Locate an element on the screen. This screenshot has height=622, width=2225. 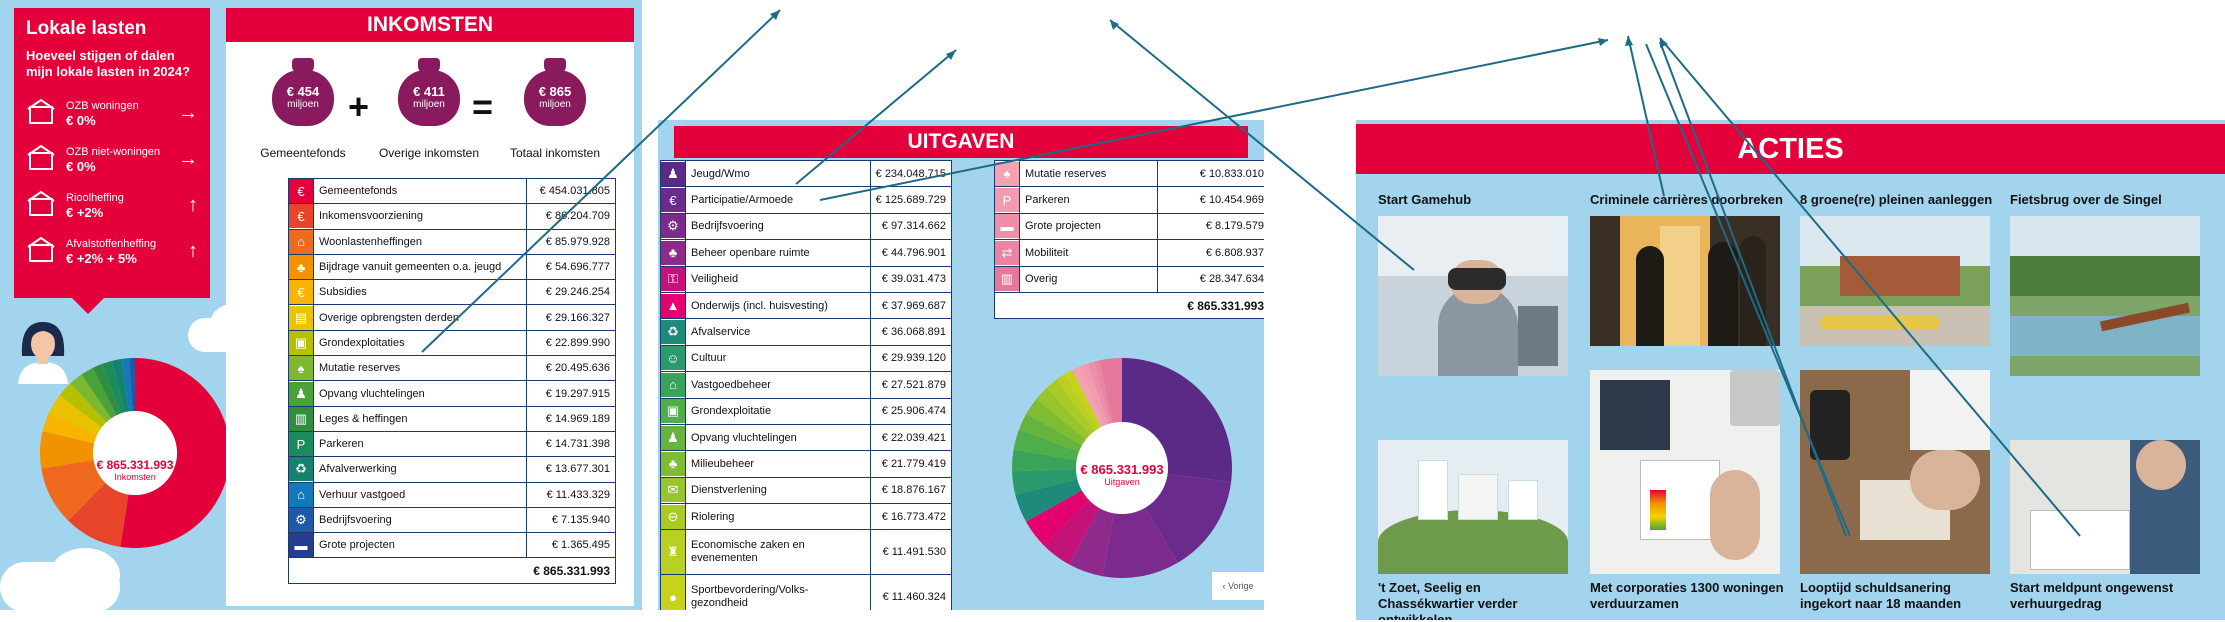
row-label: Participatie/Armoede is located at coordinates (778, 200).